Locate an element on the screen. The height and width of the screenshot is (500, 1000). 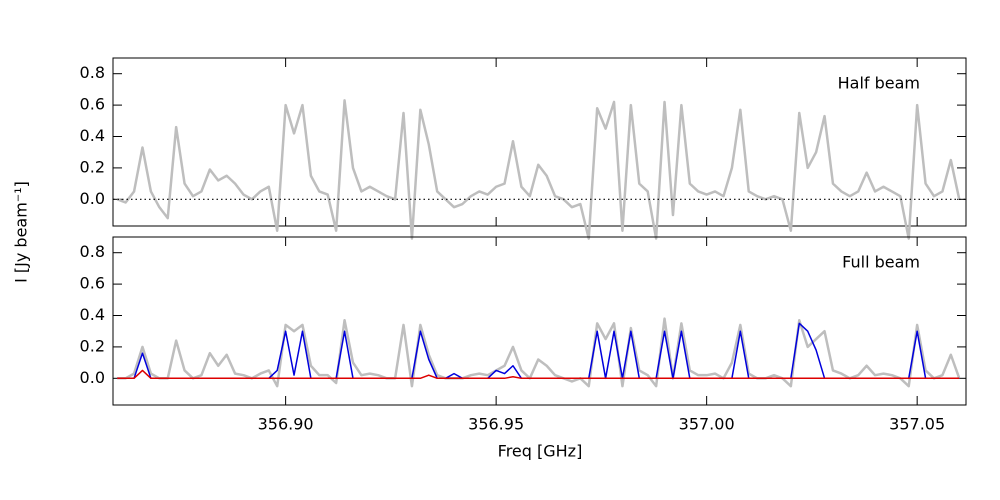
y-axis-label: I [Jy beam⁻¹] is located at coordinates (21, 232).